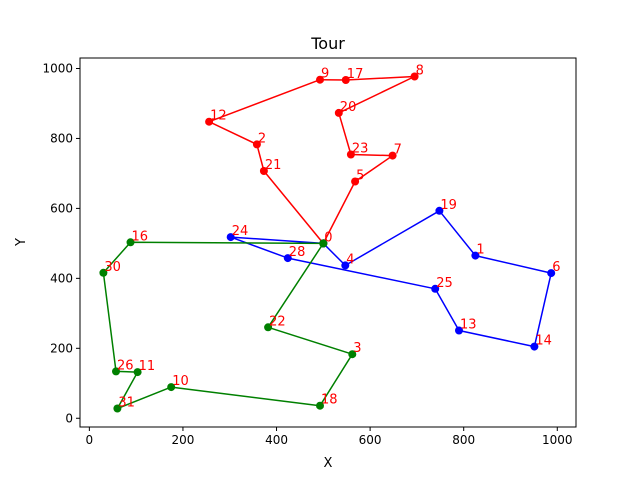 The height and width of the screenshot is (480, 640). Describe the element at coordinates (90, 440) in the screenshot. I see `x-tick-label-0: 0` at that location.